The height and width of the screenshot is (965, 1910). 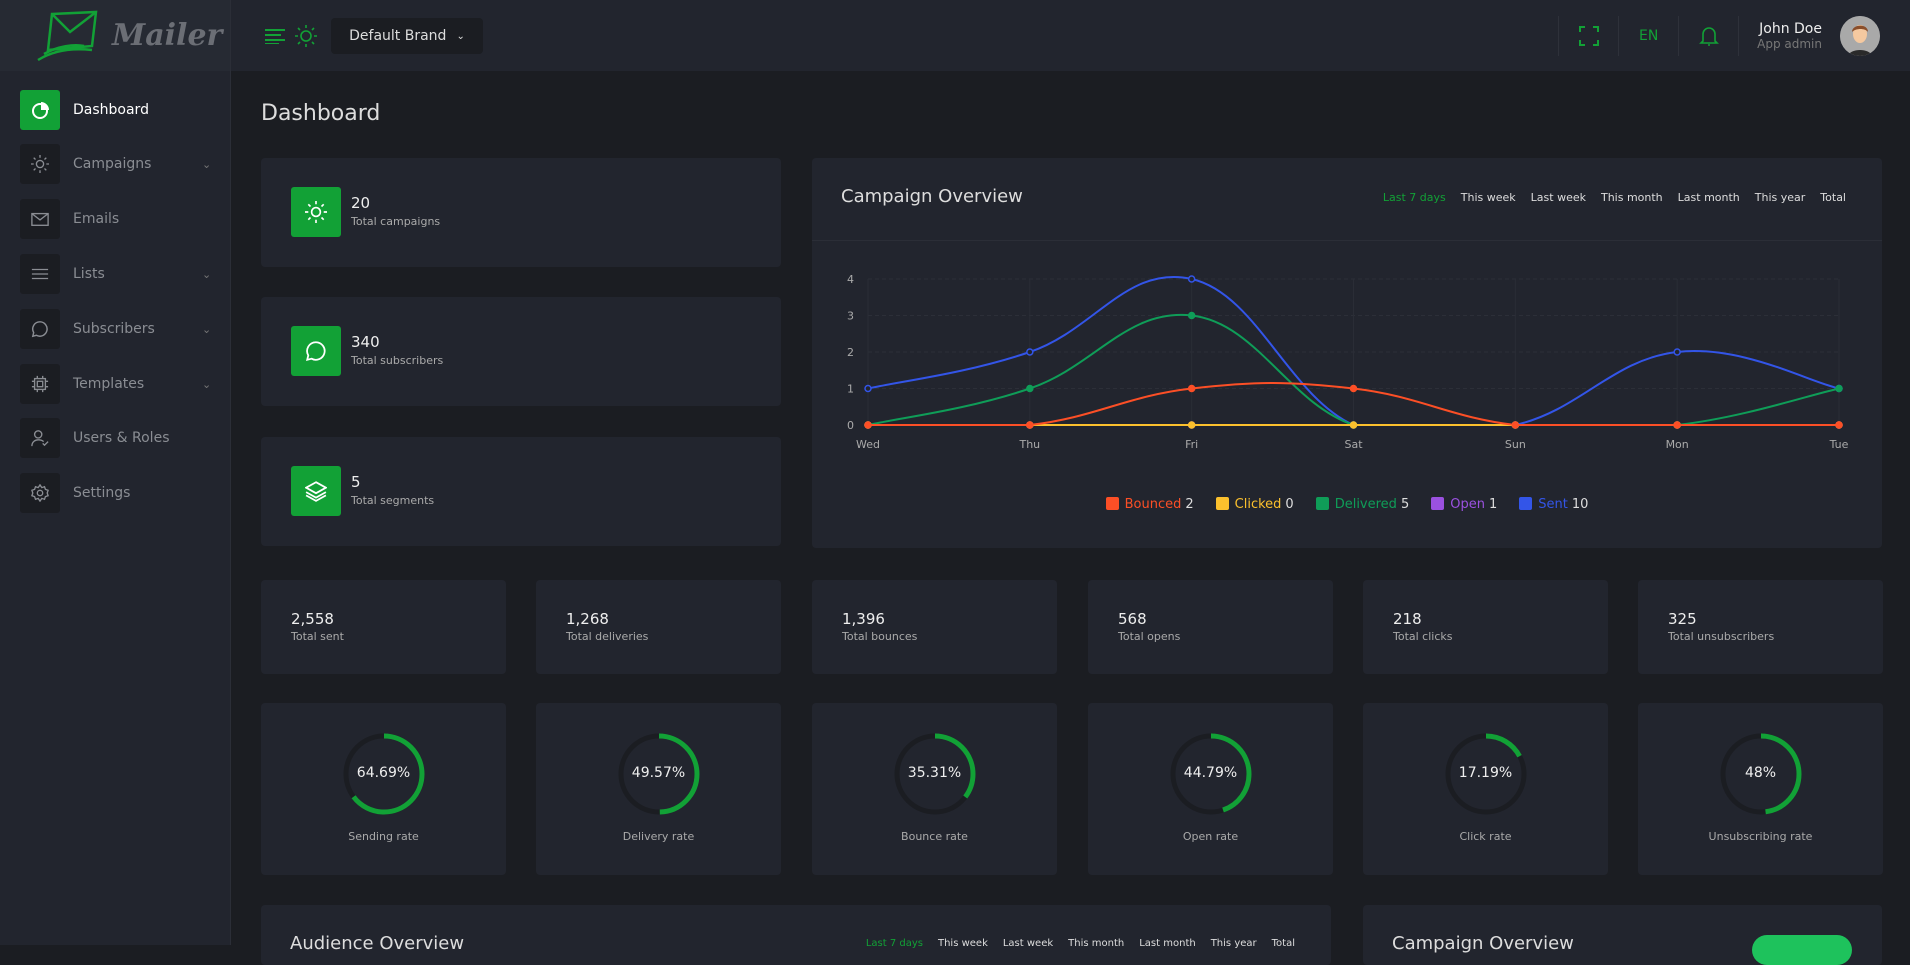 I want to click on metric-label: Total bounces, so click(x=880, y=636).